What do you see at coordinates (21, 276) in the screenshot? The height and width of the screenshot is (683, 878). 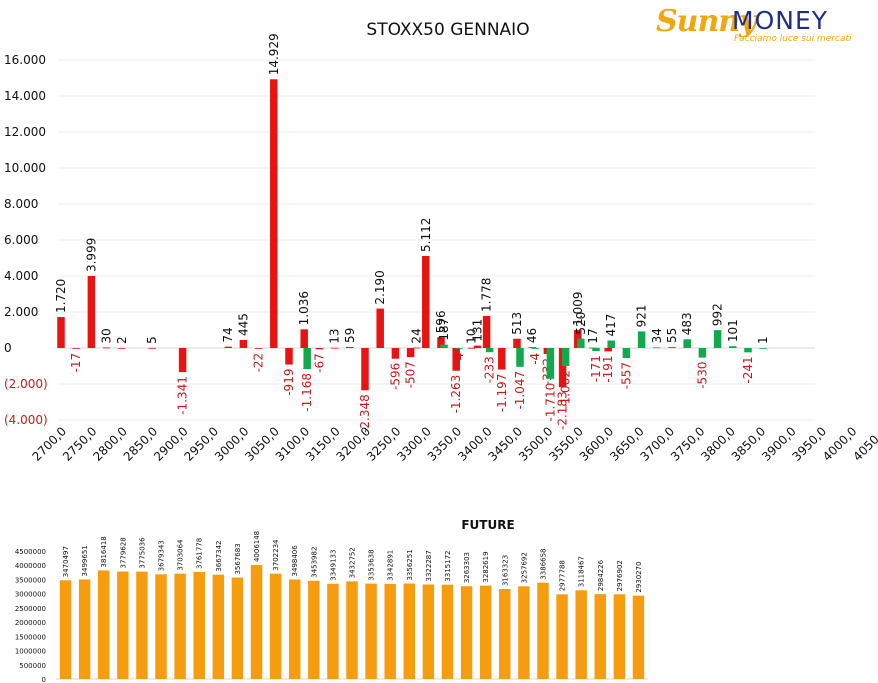 I see `y-tick-label: 4.000` at bounding box center [21, 276].